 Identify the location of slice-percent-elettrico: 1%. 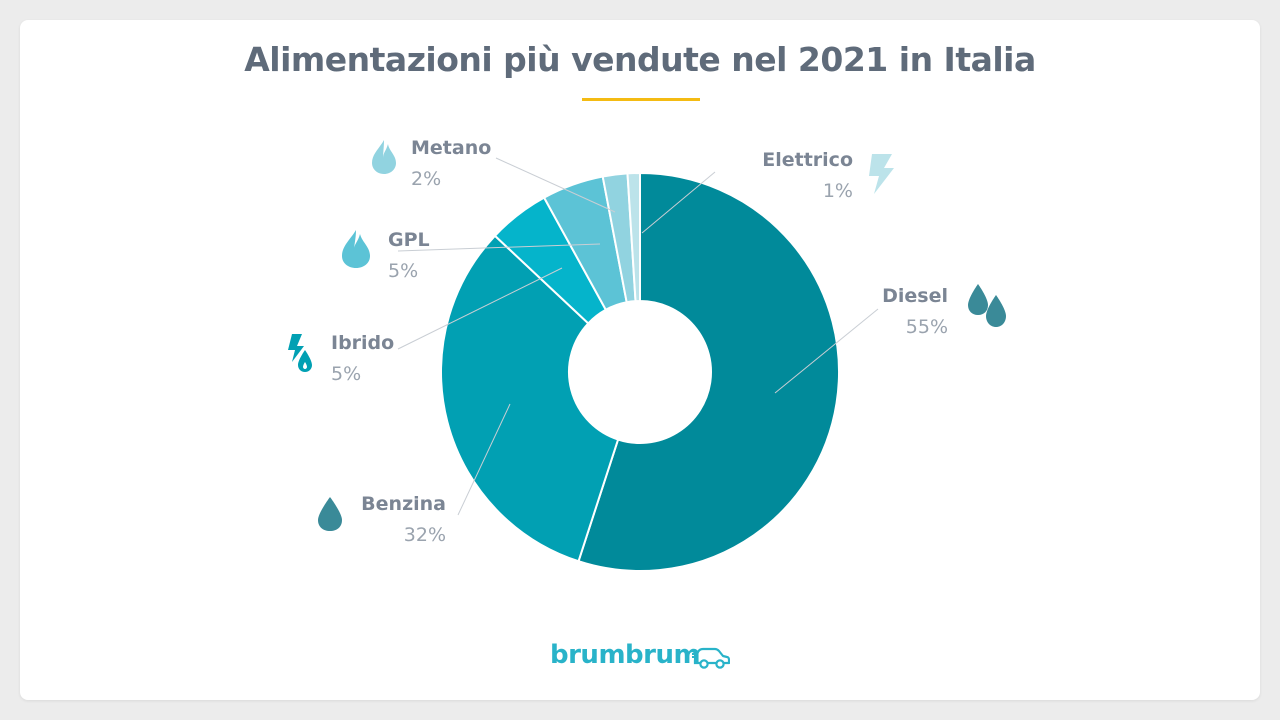
(838, 191).